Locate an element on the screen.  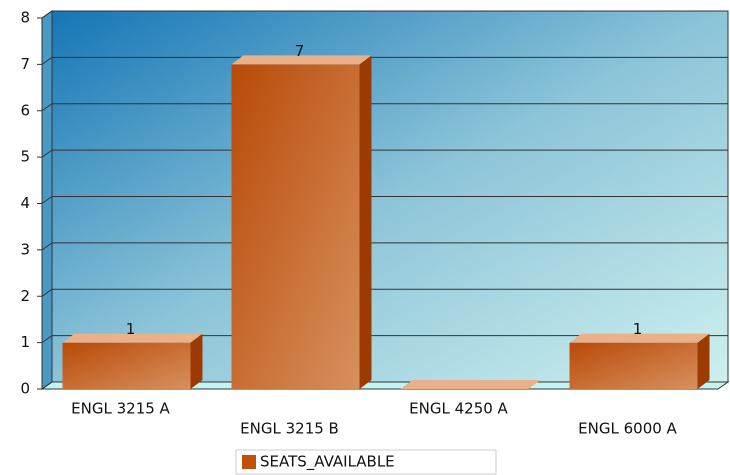
x-tick-label: ENGL 3215 A is located at coordinates (120, 409).